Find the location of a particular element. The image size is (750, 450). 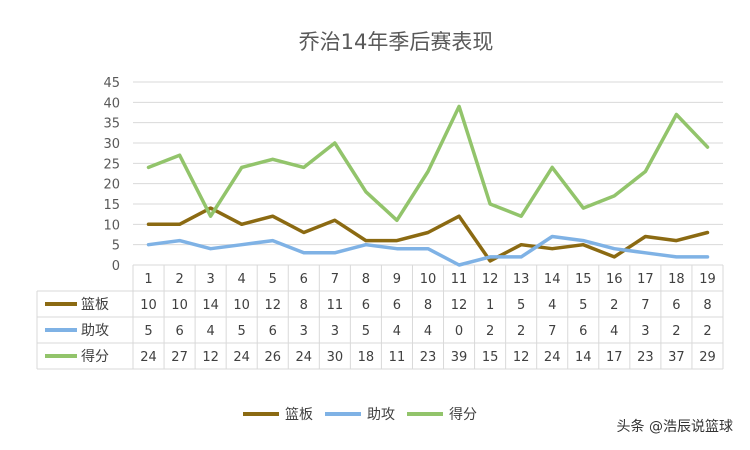

x-tick-label: 3 is located at coordinates (210, 279).